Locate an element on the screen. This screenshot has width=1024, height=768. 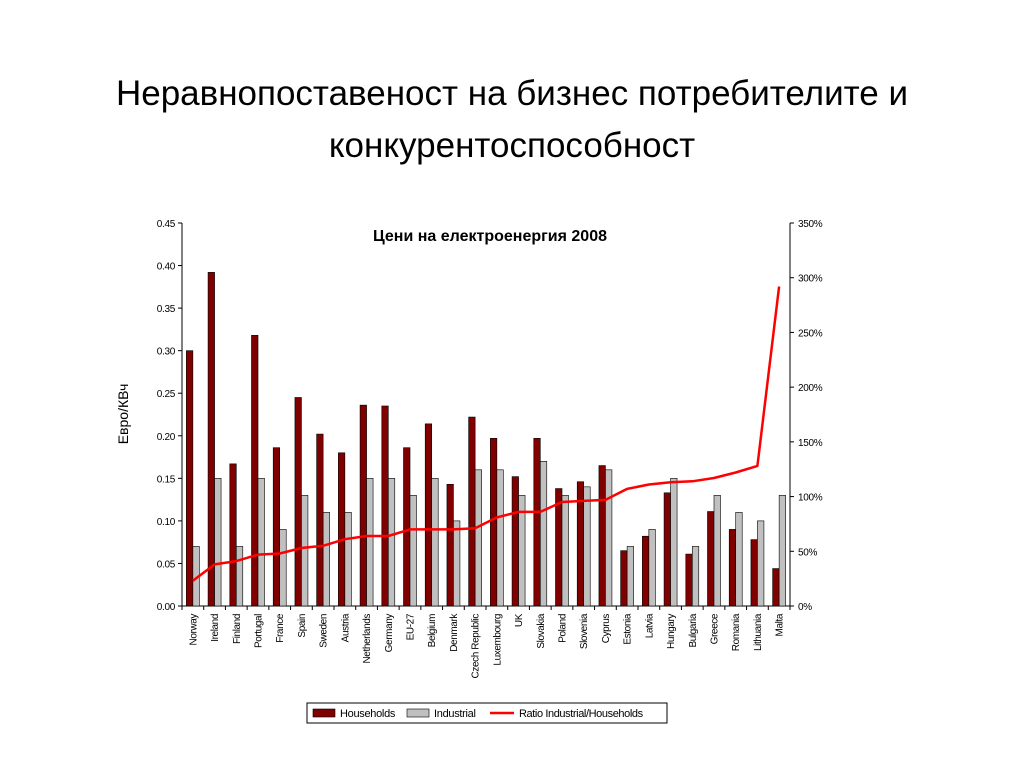
x-tick-label: Czech Republic is located at coordinates (476, 646).